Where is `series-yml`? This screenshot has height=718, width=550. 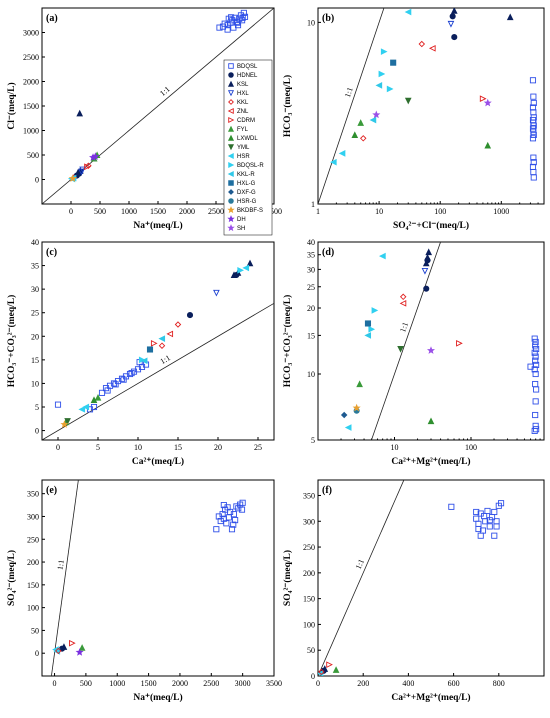 series-yml is located at coordinates (408, 101).